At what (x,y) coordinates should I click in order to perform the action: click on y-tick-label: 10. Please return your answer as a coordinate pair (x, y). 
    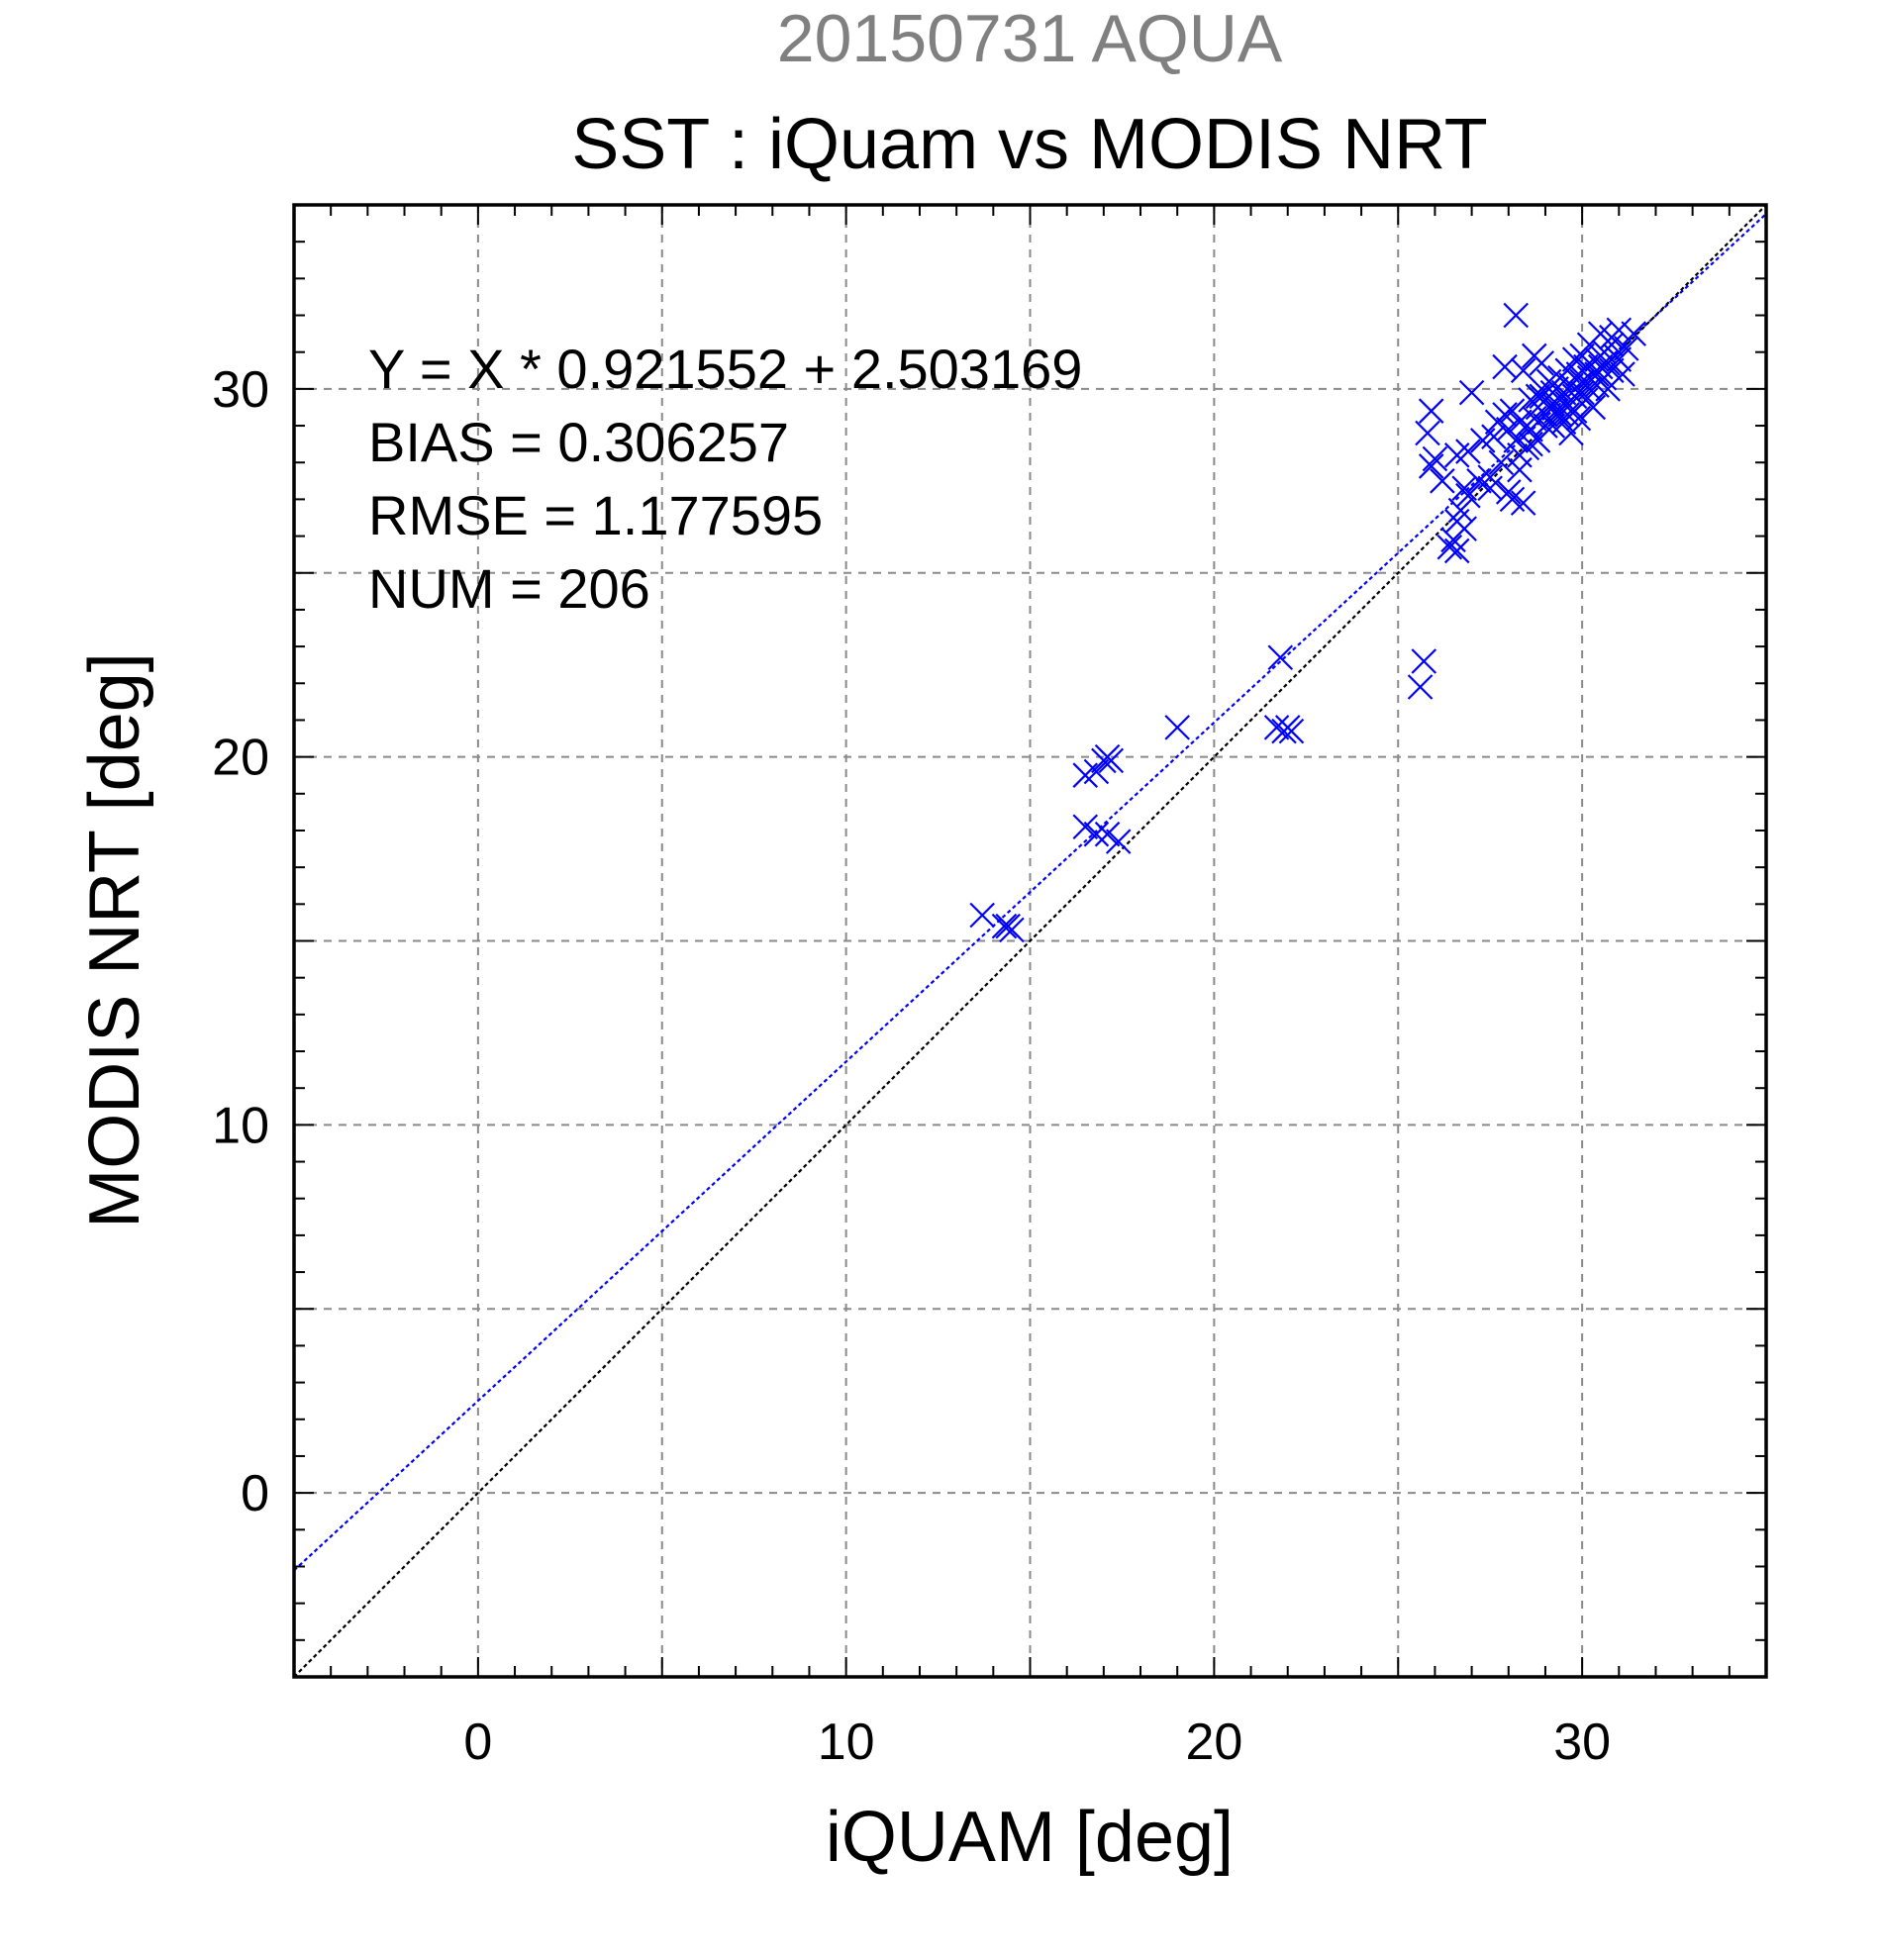
    Looking at the image, I should click on (241, 1125).